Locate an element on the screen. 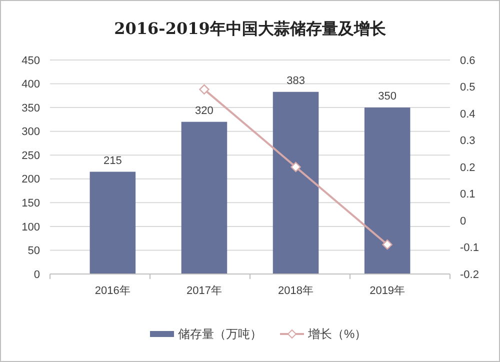 The image size is (500, 362). y2-tick-label: -0.2 is located at coordinates (469, 274).